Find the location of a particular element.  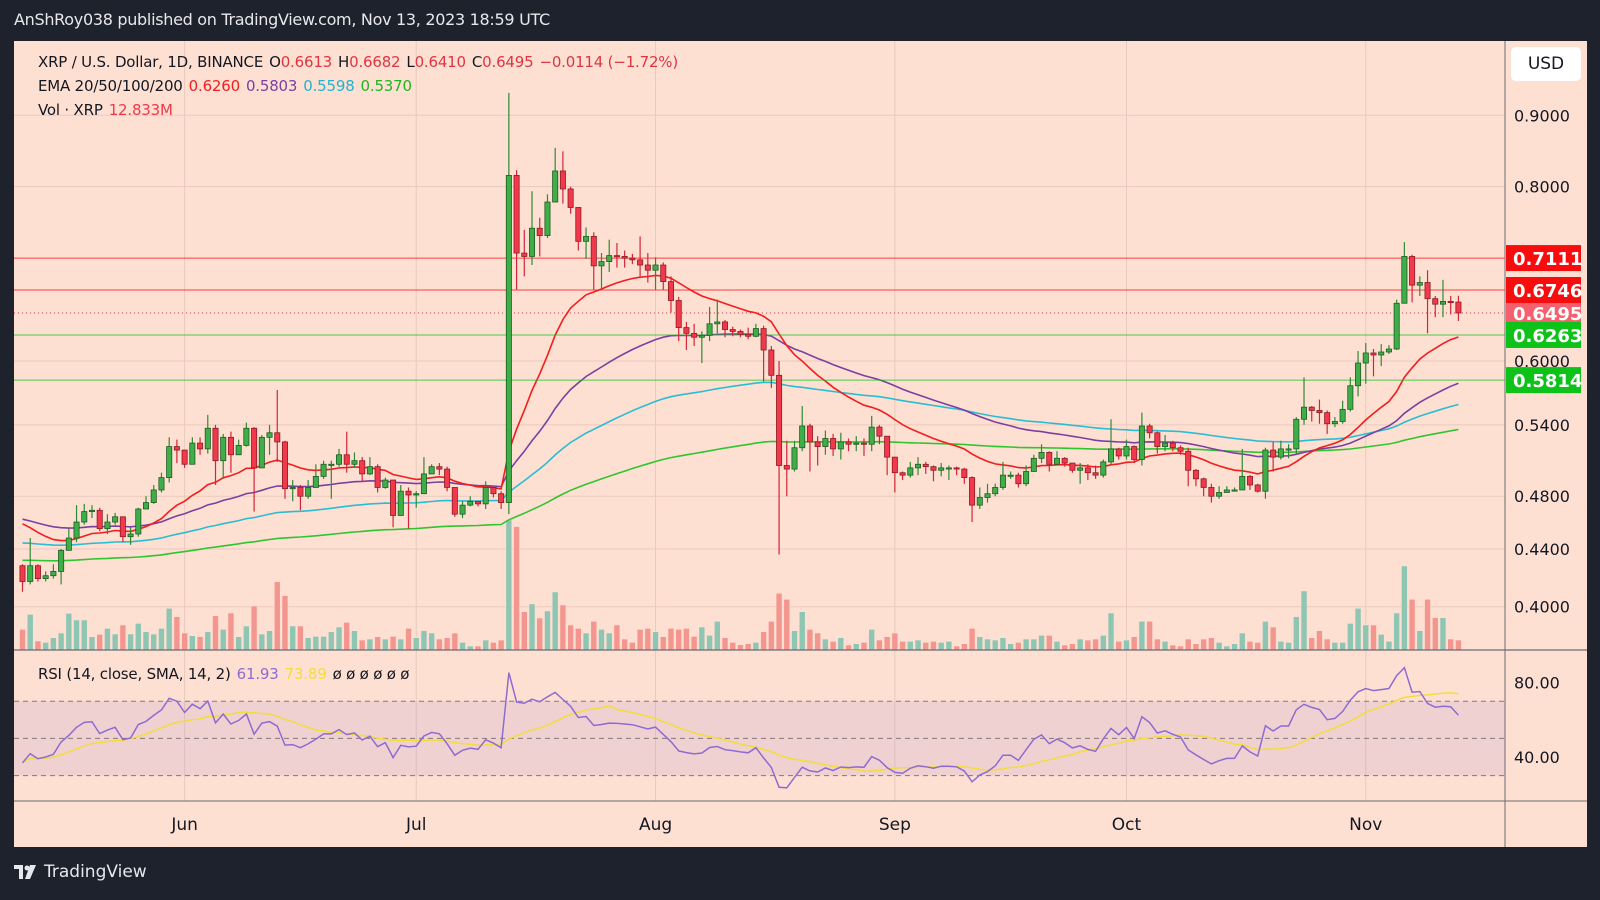

time-label-aug: Aug is located at coordinates (655, 825).